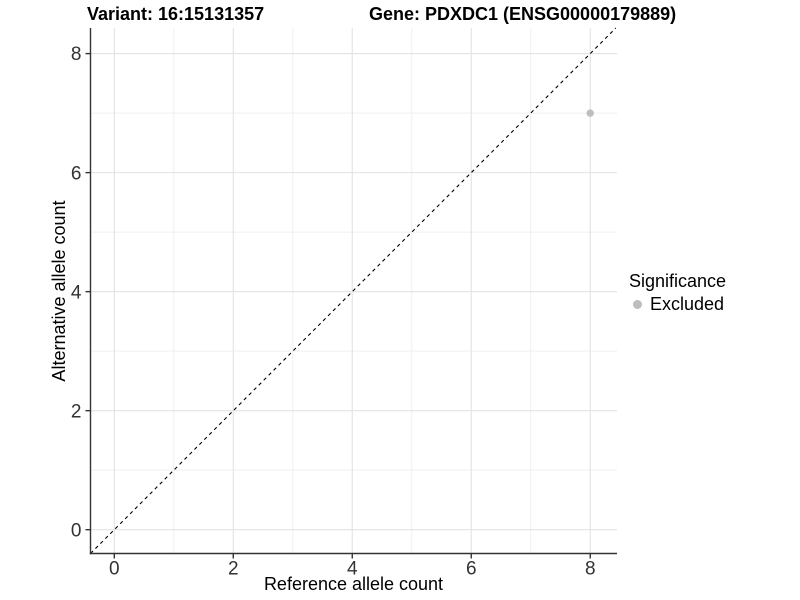 The image size is (800, 600). What do you see at coordinates (523, 14) in the screenshot?
I see `gene-title: Gene: PDXDC1 (ENSG00000179889)` at bounding box center [523, 14].